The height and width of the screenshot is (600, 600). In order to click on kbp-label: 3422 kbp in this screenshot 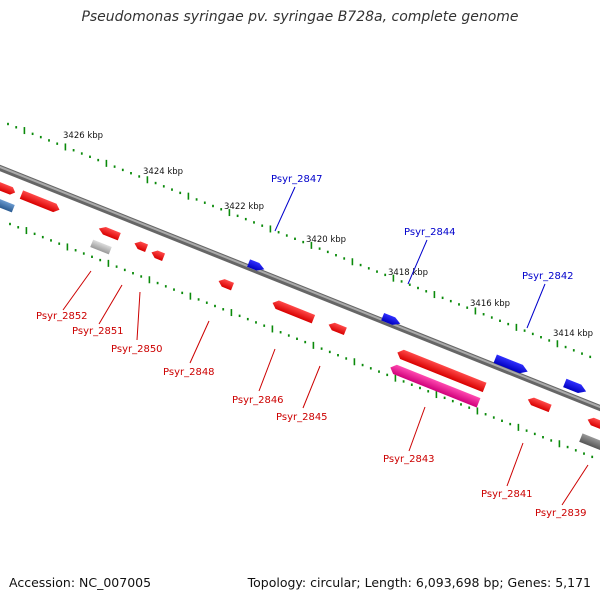, I will do `click(244, 207)`.